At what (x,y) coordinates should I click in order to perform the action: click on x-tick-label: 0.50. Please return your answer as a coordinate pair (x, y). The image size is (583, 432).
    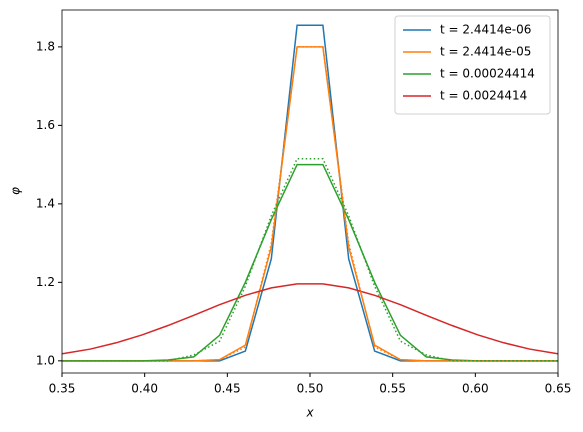
    Looking at the image, I should click on (310, 389).